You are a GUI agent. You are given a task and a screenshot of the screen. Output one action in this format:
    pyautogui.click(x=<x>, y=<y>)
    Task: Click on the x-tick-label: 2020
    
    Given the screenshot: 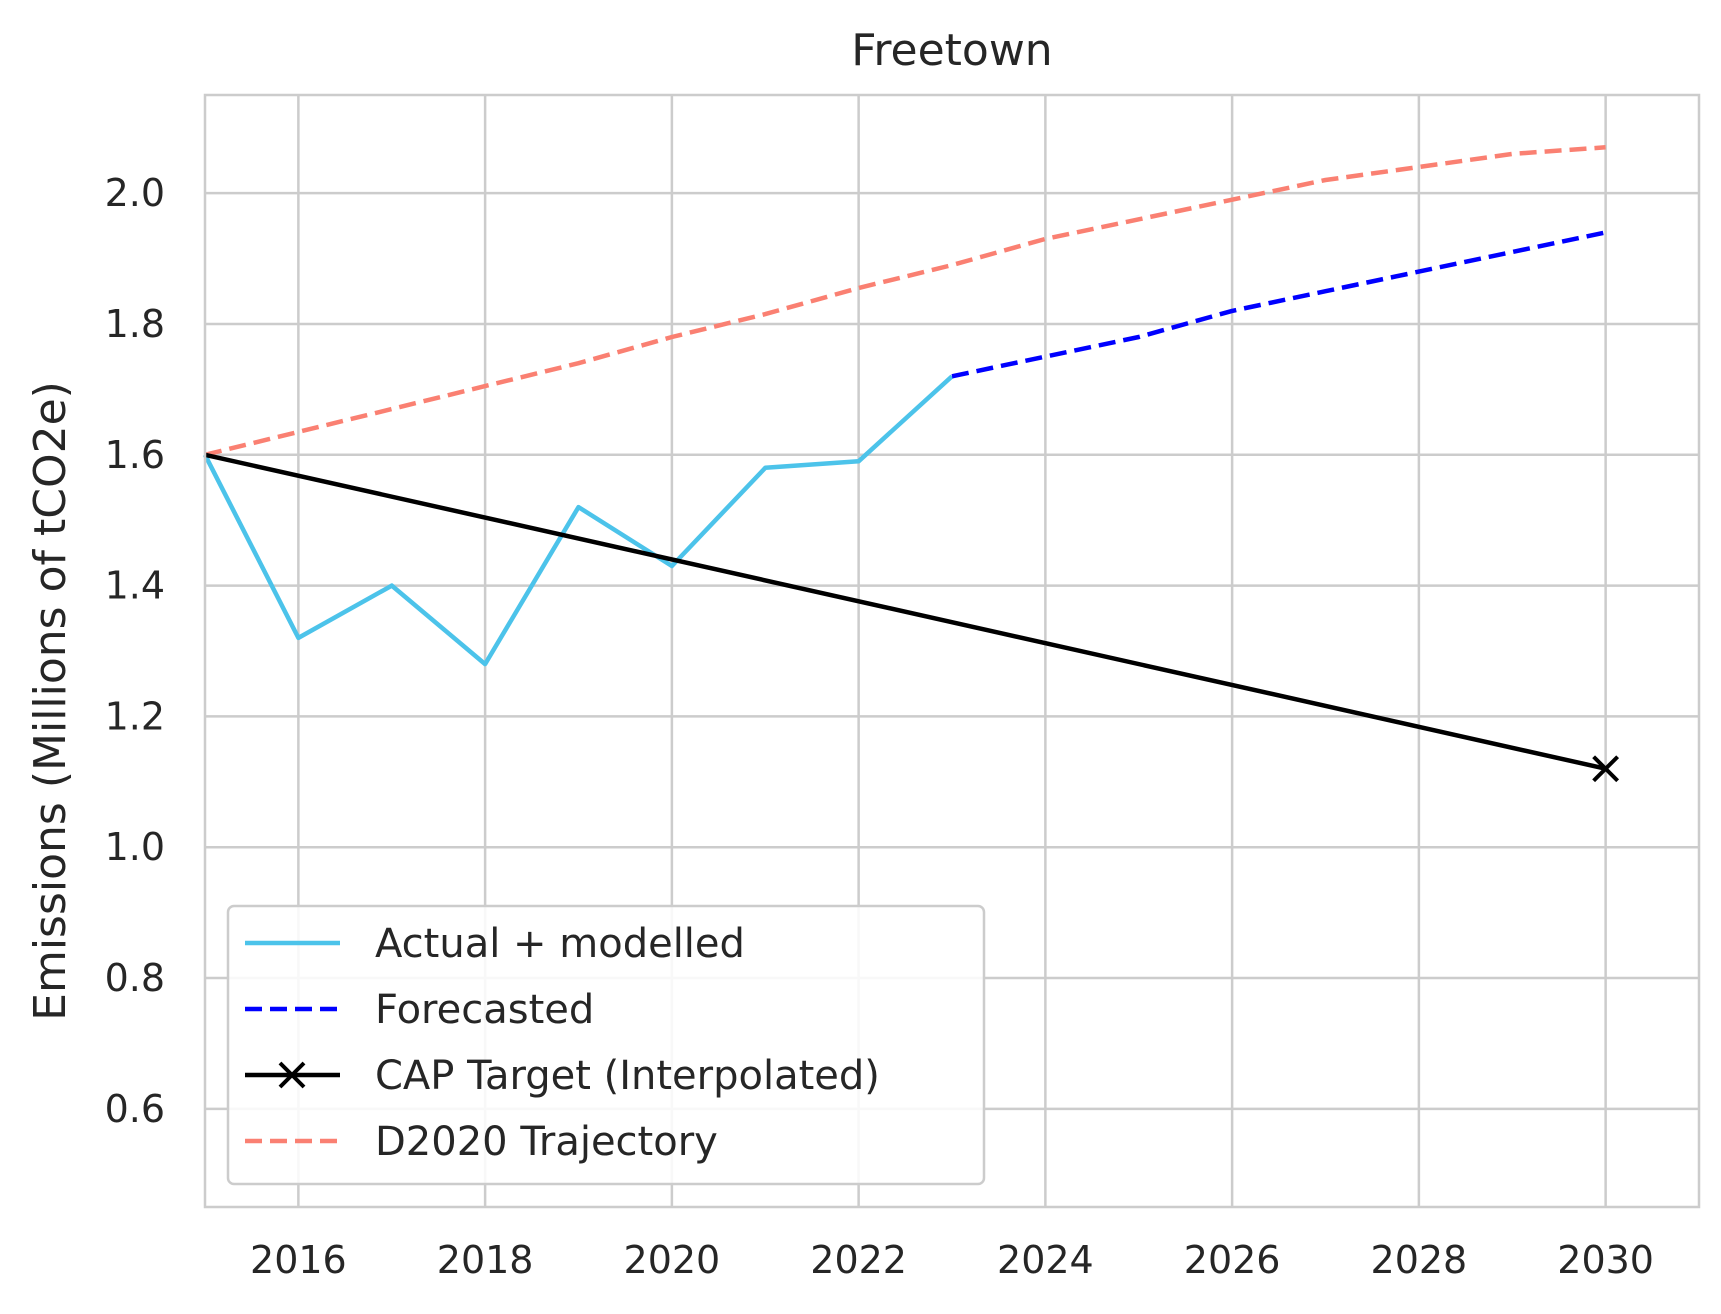 What is the action you would take?
    pyautogui.click(x=672, y=1260)
    